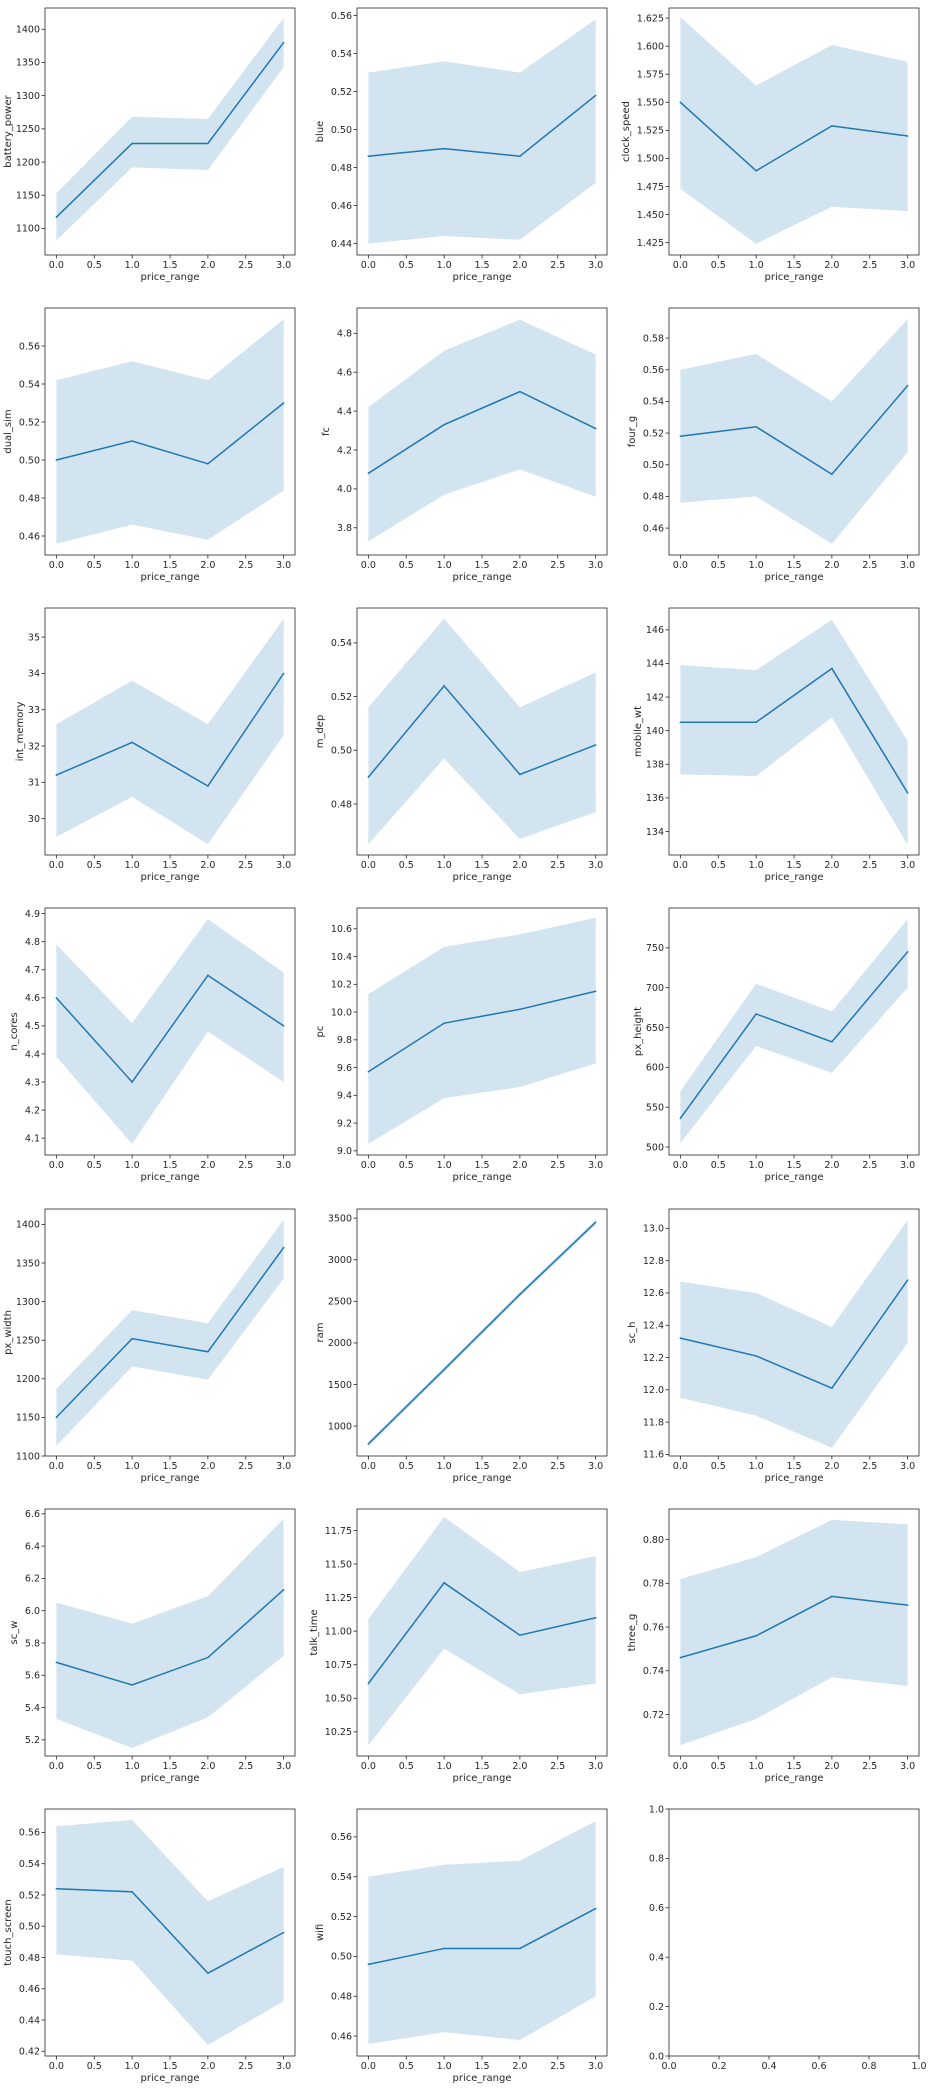 This screenshot has height=2098, width=933. What do you see at coordinates (341, 985) in the screenshot?
I see `y-tick-label: 10.2` at bounding box center [341, 985].